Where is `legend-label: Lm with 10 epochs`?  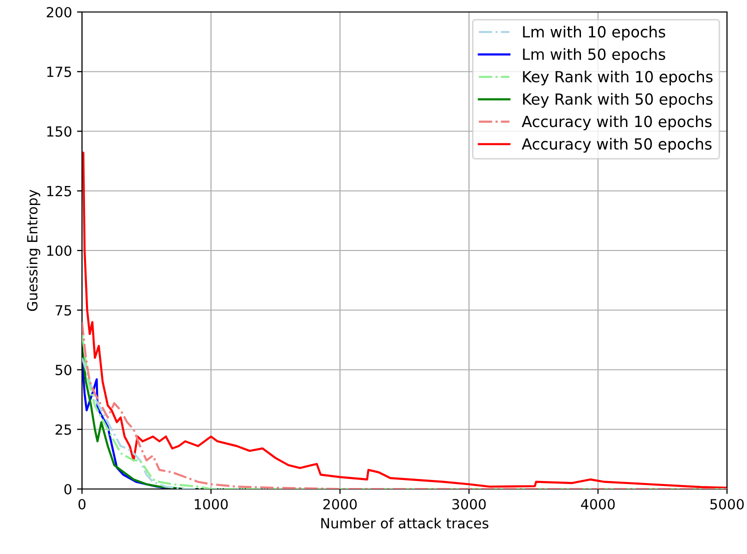 legend-label: Lm with 10 epochs is located at coordinates (594, 33).